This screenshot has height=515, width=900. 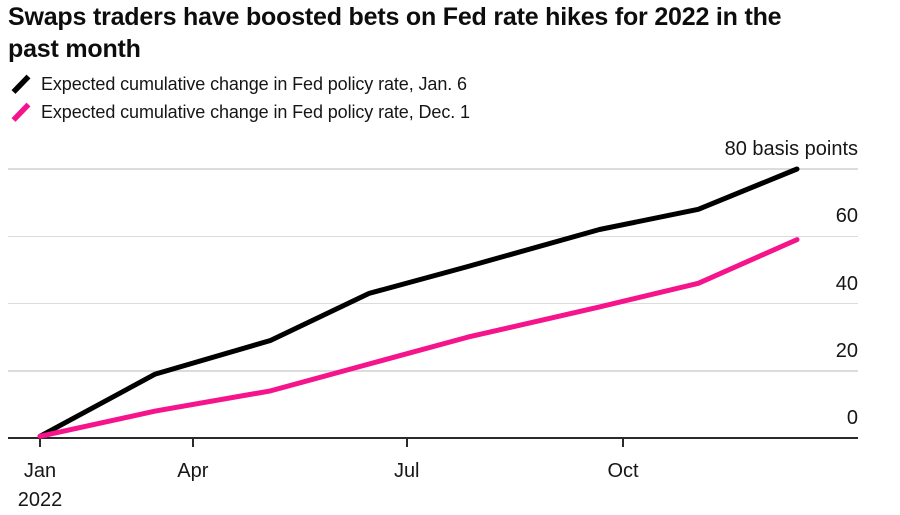 What do you see at coordinates (846, 283) in the screenshot?
I see `y-axis-label-40: 40` at bounding box center [846, 283].